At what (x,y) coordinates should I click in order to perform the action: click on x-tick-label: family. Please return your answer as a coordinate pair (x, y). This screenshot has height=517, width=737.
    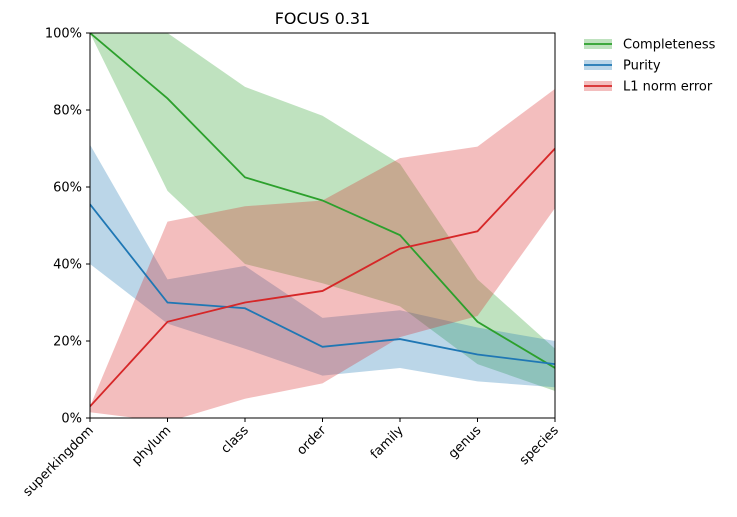
    Looking at the image, I should click on (387, 442).